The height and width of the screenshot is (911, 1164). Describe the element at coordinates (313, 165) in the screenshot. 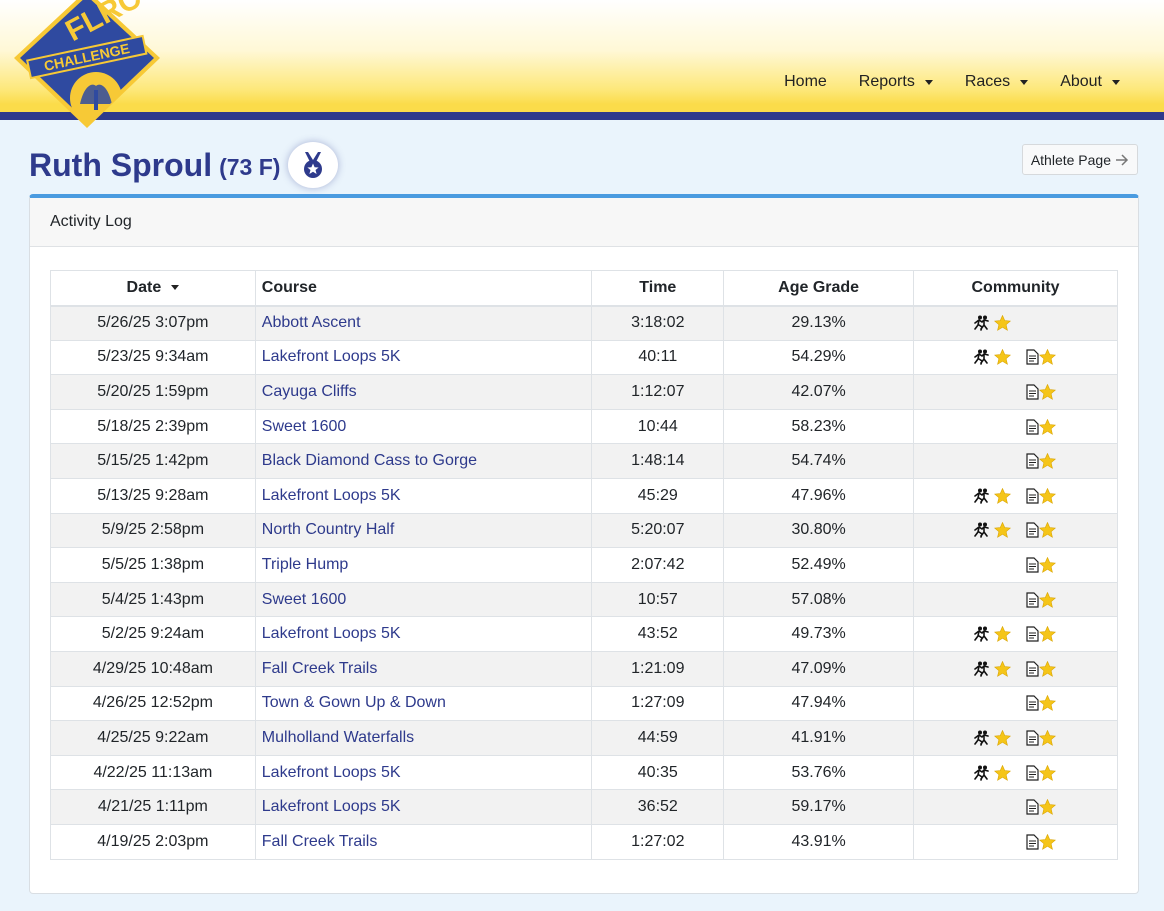

I see `medal-badge` at that location.